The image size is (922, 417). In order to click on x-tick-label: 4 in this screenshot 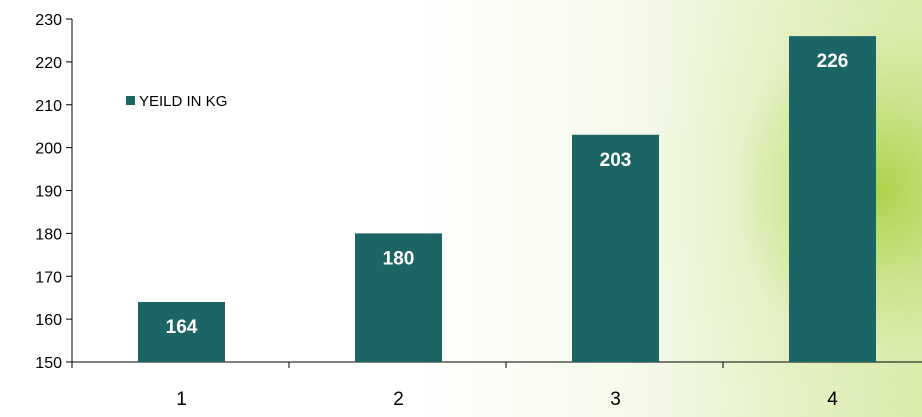, I will do `click(832, 399)`.